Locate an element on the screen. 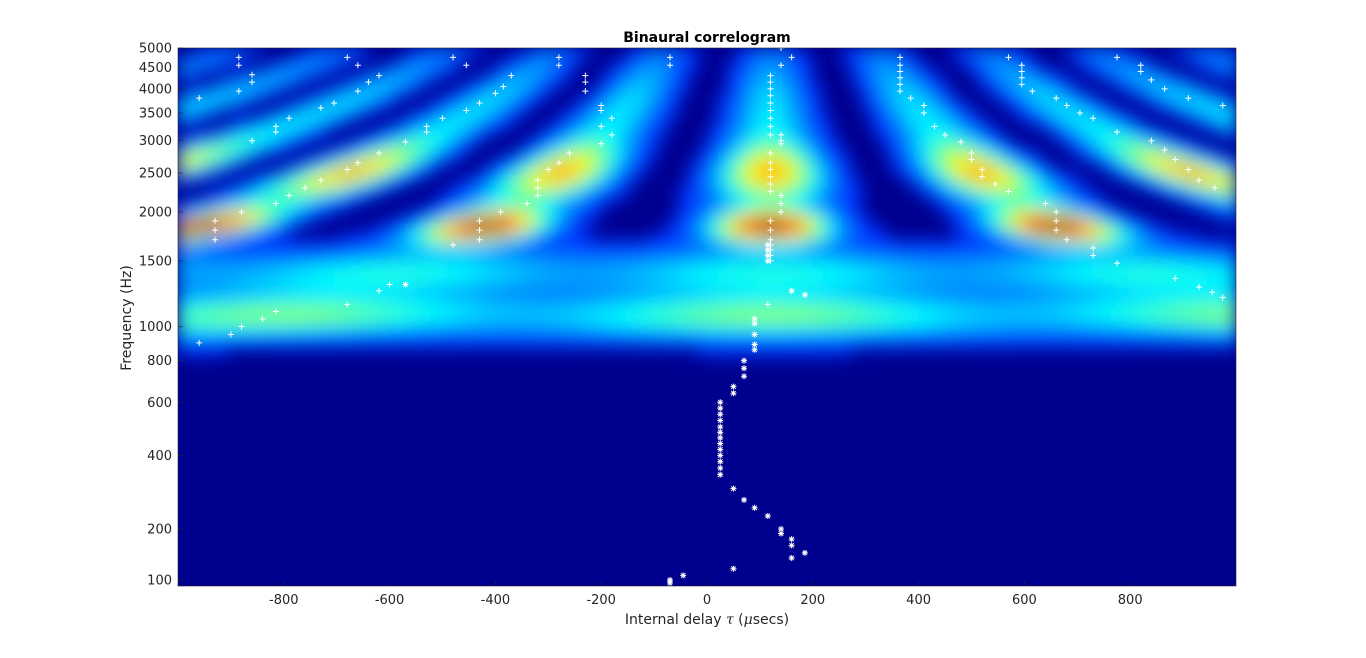  y-axis-label: Frequency (Hz) is located at coordinates (127, 318).